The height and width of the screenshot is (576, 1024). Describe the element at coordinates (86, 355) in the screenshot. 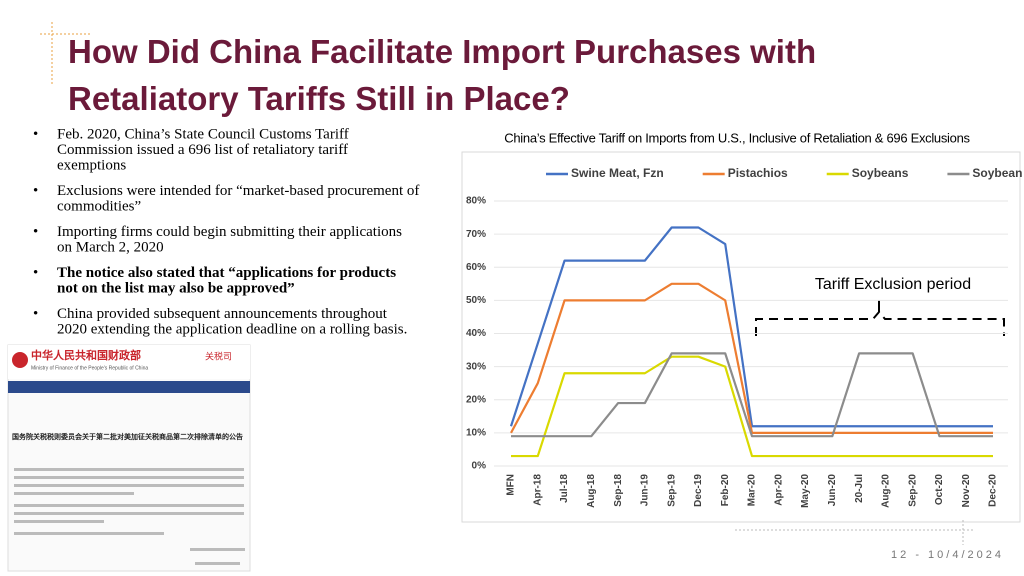

I see `doc-ministry: 中华人民共和国财政部` at that location.